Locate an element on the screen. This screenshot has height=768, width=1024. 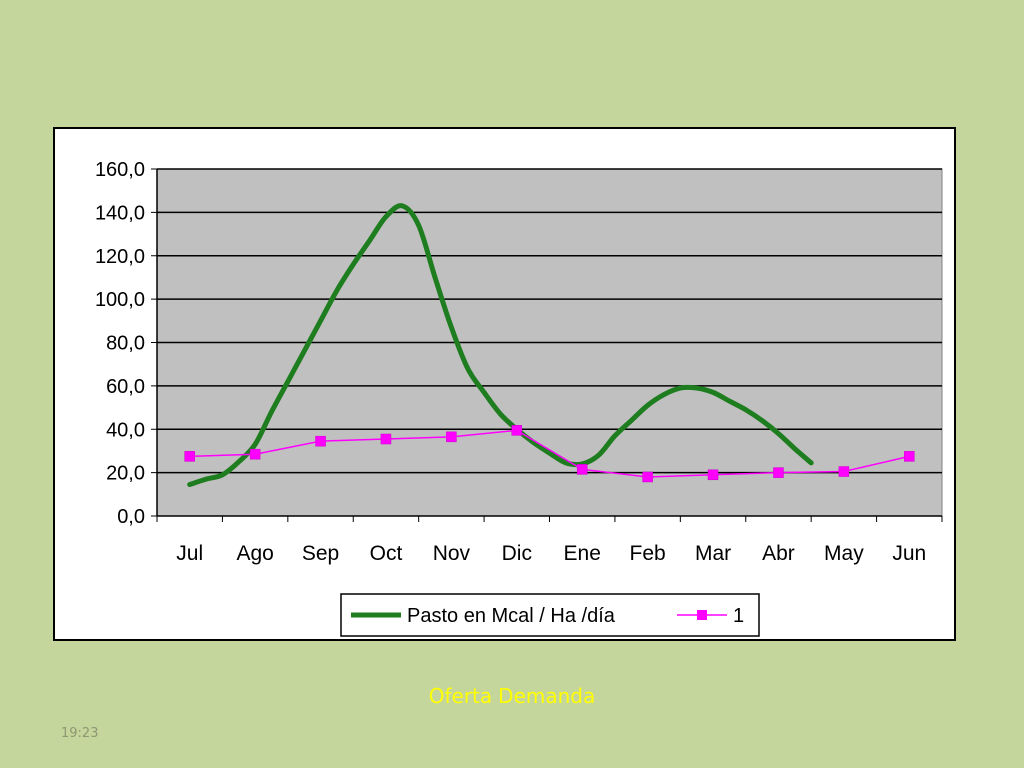
x-tick-label: May is located at coordinates (844, 553).